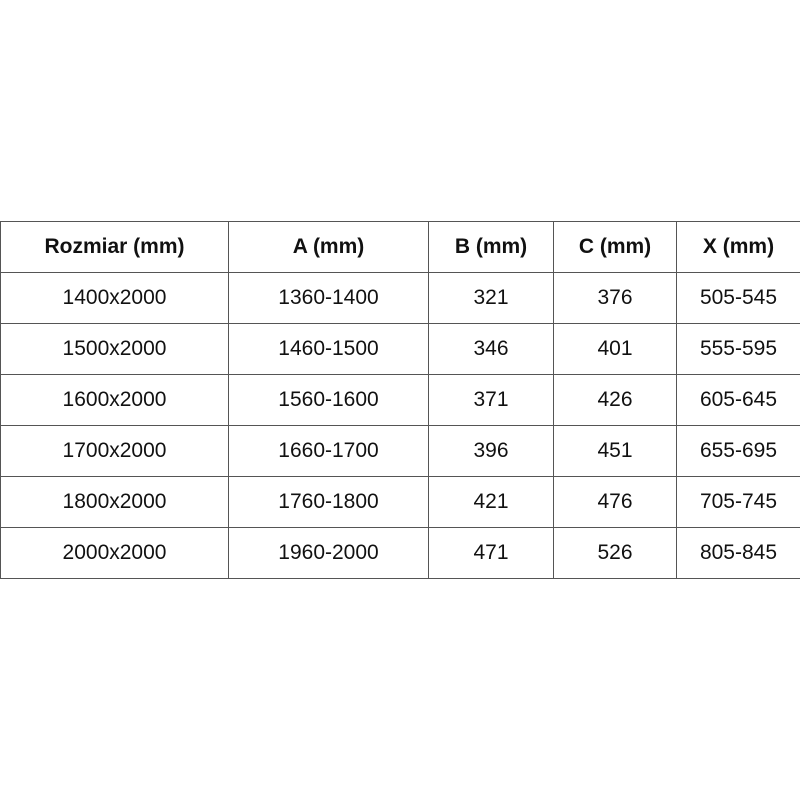 The height and width of the screenshot is (800, 800). I want to click on table-cell: 1560-1600, so click(328, 400).